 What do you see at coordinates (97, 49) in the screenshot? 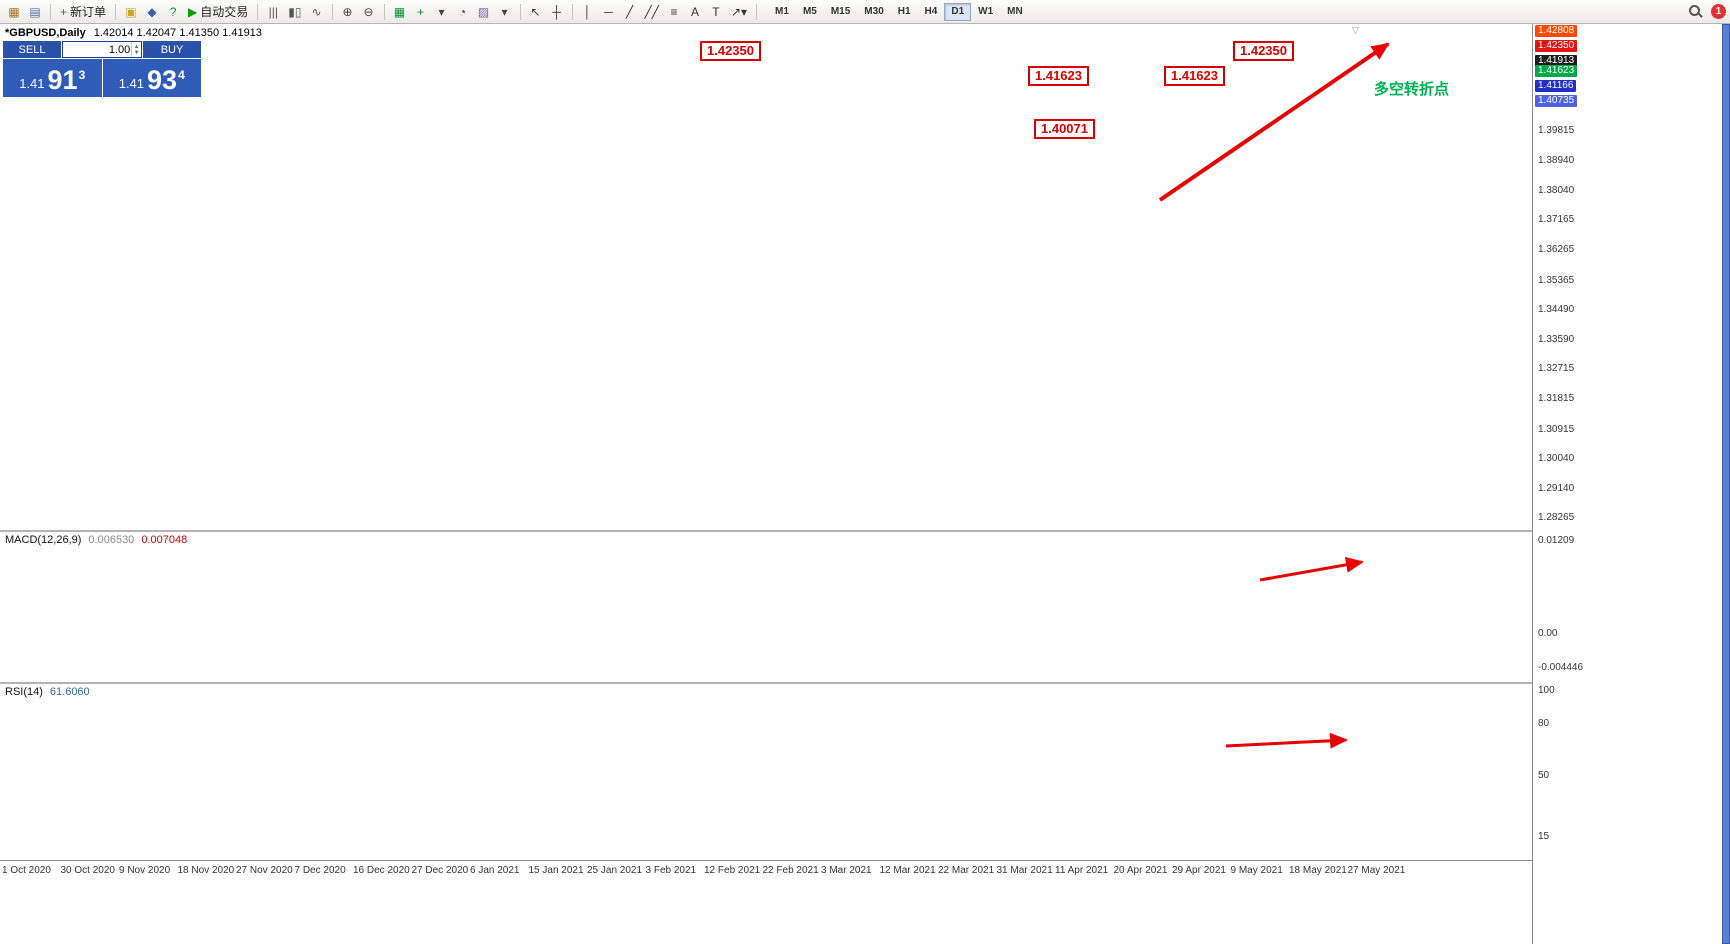
I see `lot-size-input` at bounding box center [97, 49].